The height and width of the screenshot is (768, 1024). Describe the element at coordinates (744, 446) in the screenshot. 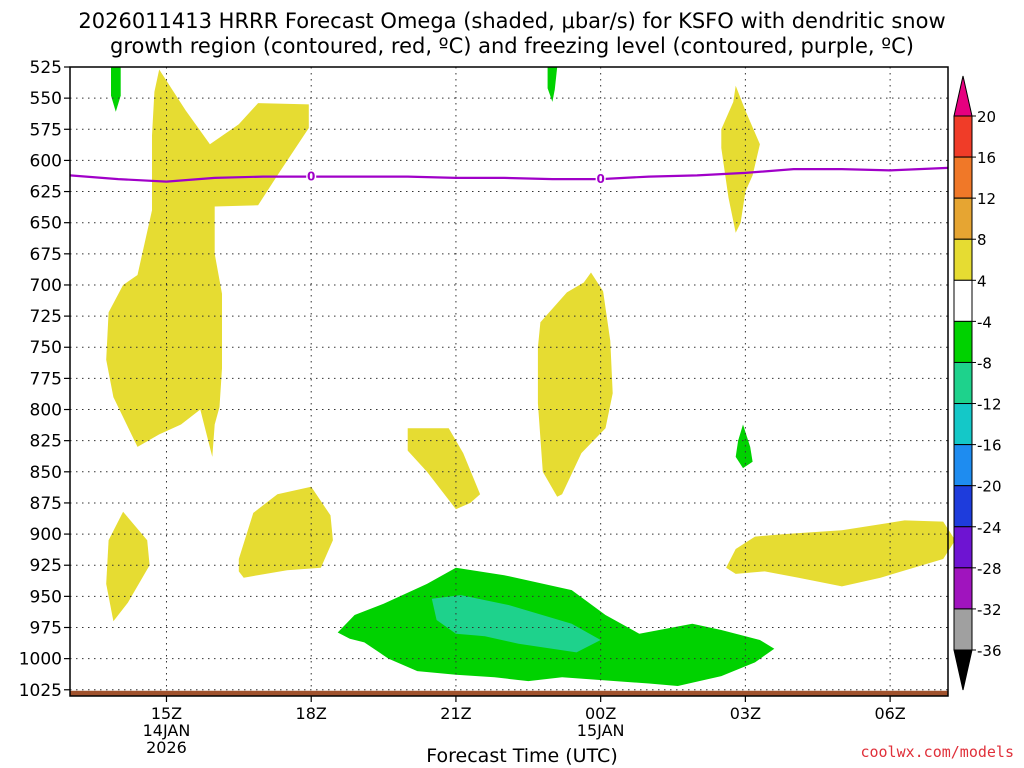

I see `omega-region-sinking-minus4to8-850-03z` at that location.